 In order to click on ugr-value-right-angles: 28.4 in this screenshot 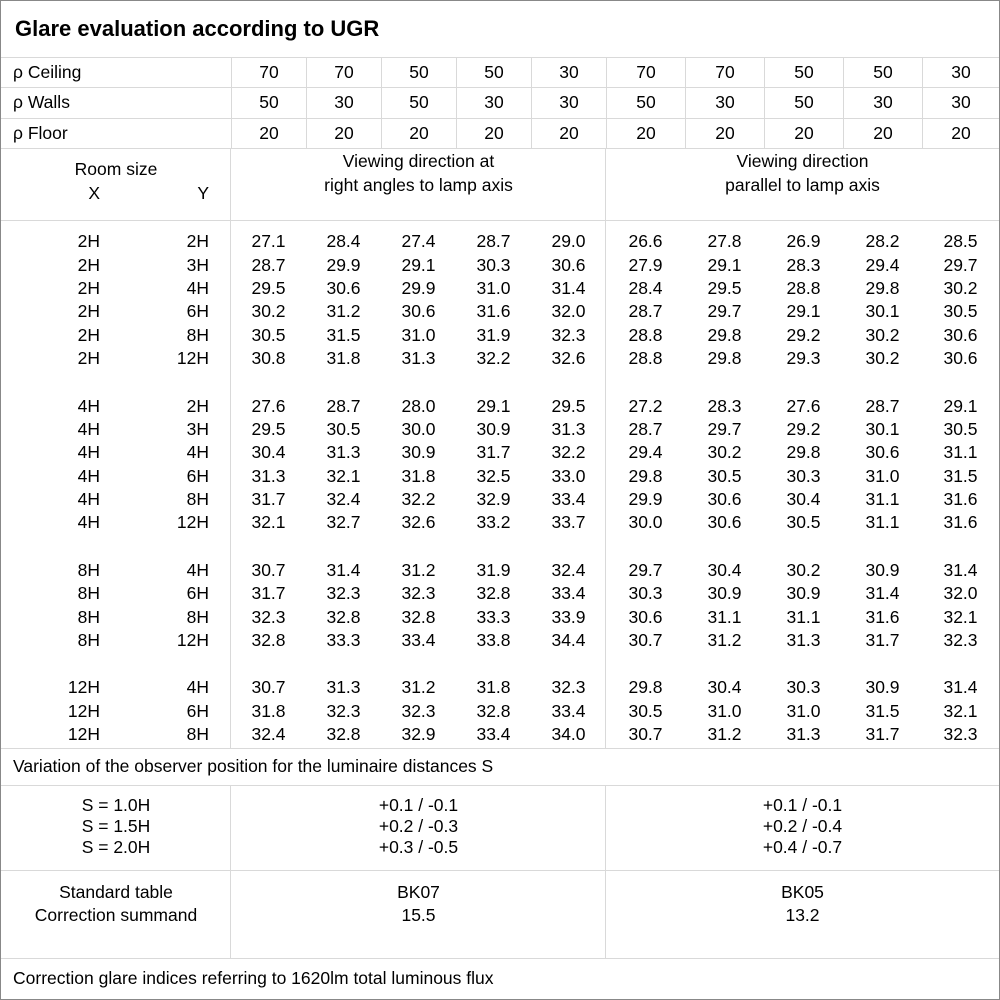, I will do `click(343, 241)`.